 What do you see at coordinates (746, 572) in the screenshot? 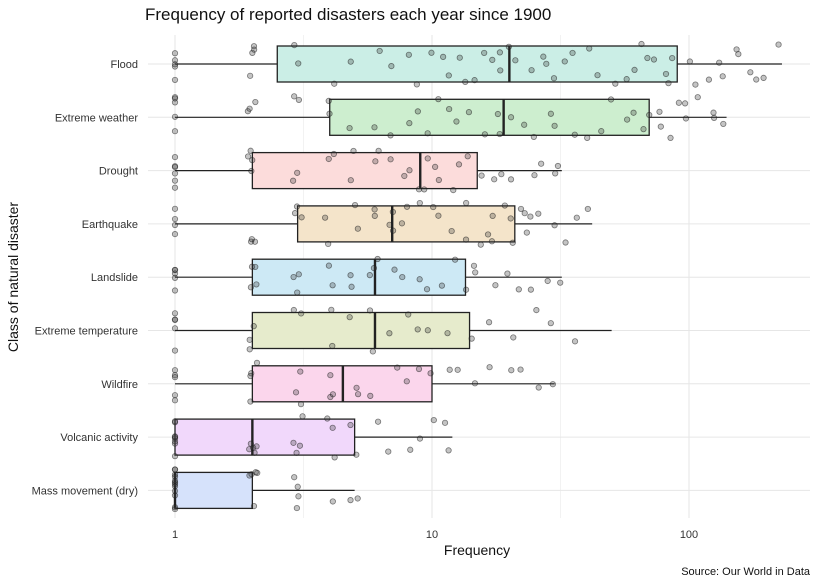
I see `source-note: Source: Our World in Data` at bounding box center [746, 572].